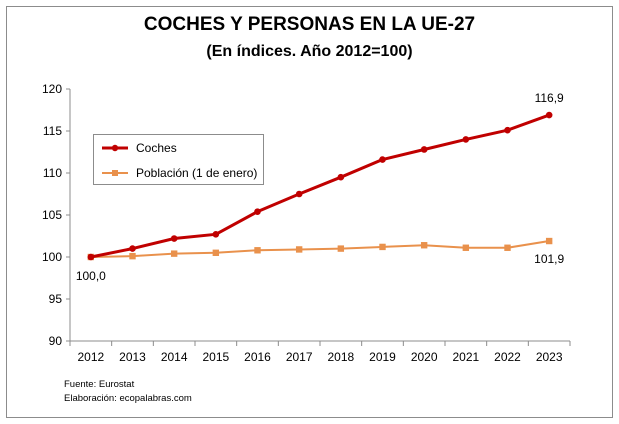 Image resolution: width=619 pixels, height=424 pixels. What do you see at coordinates (132, 357) in the screenshot?
I see `x-tick-label: 2013` at bounding box center [132, 357].